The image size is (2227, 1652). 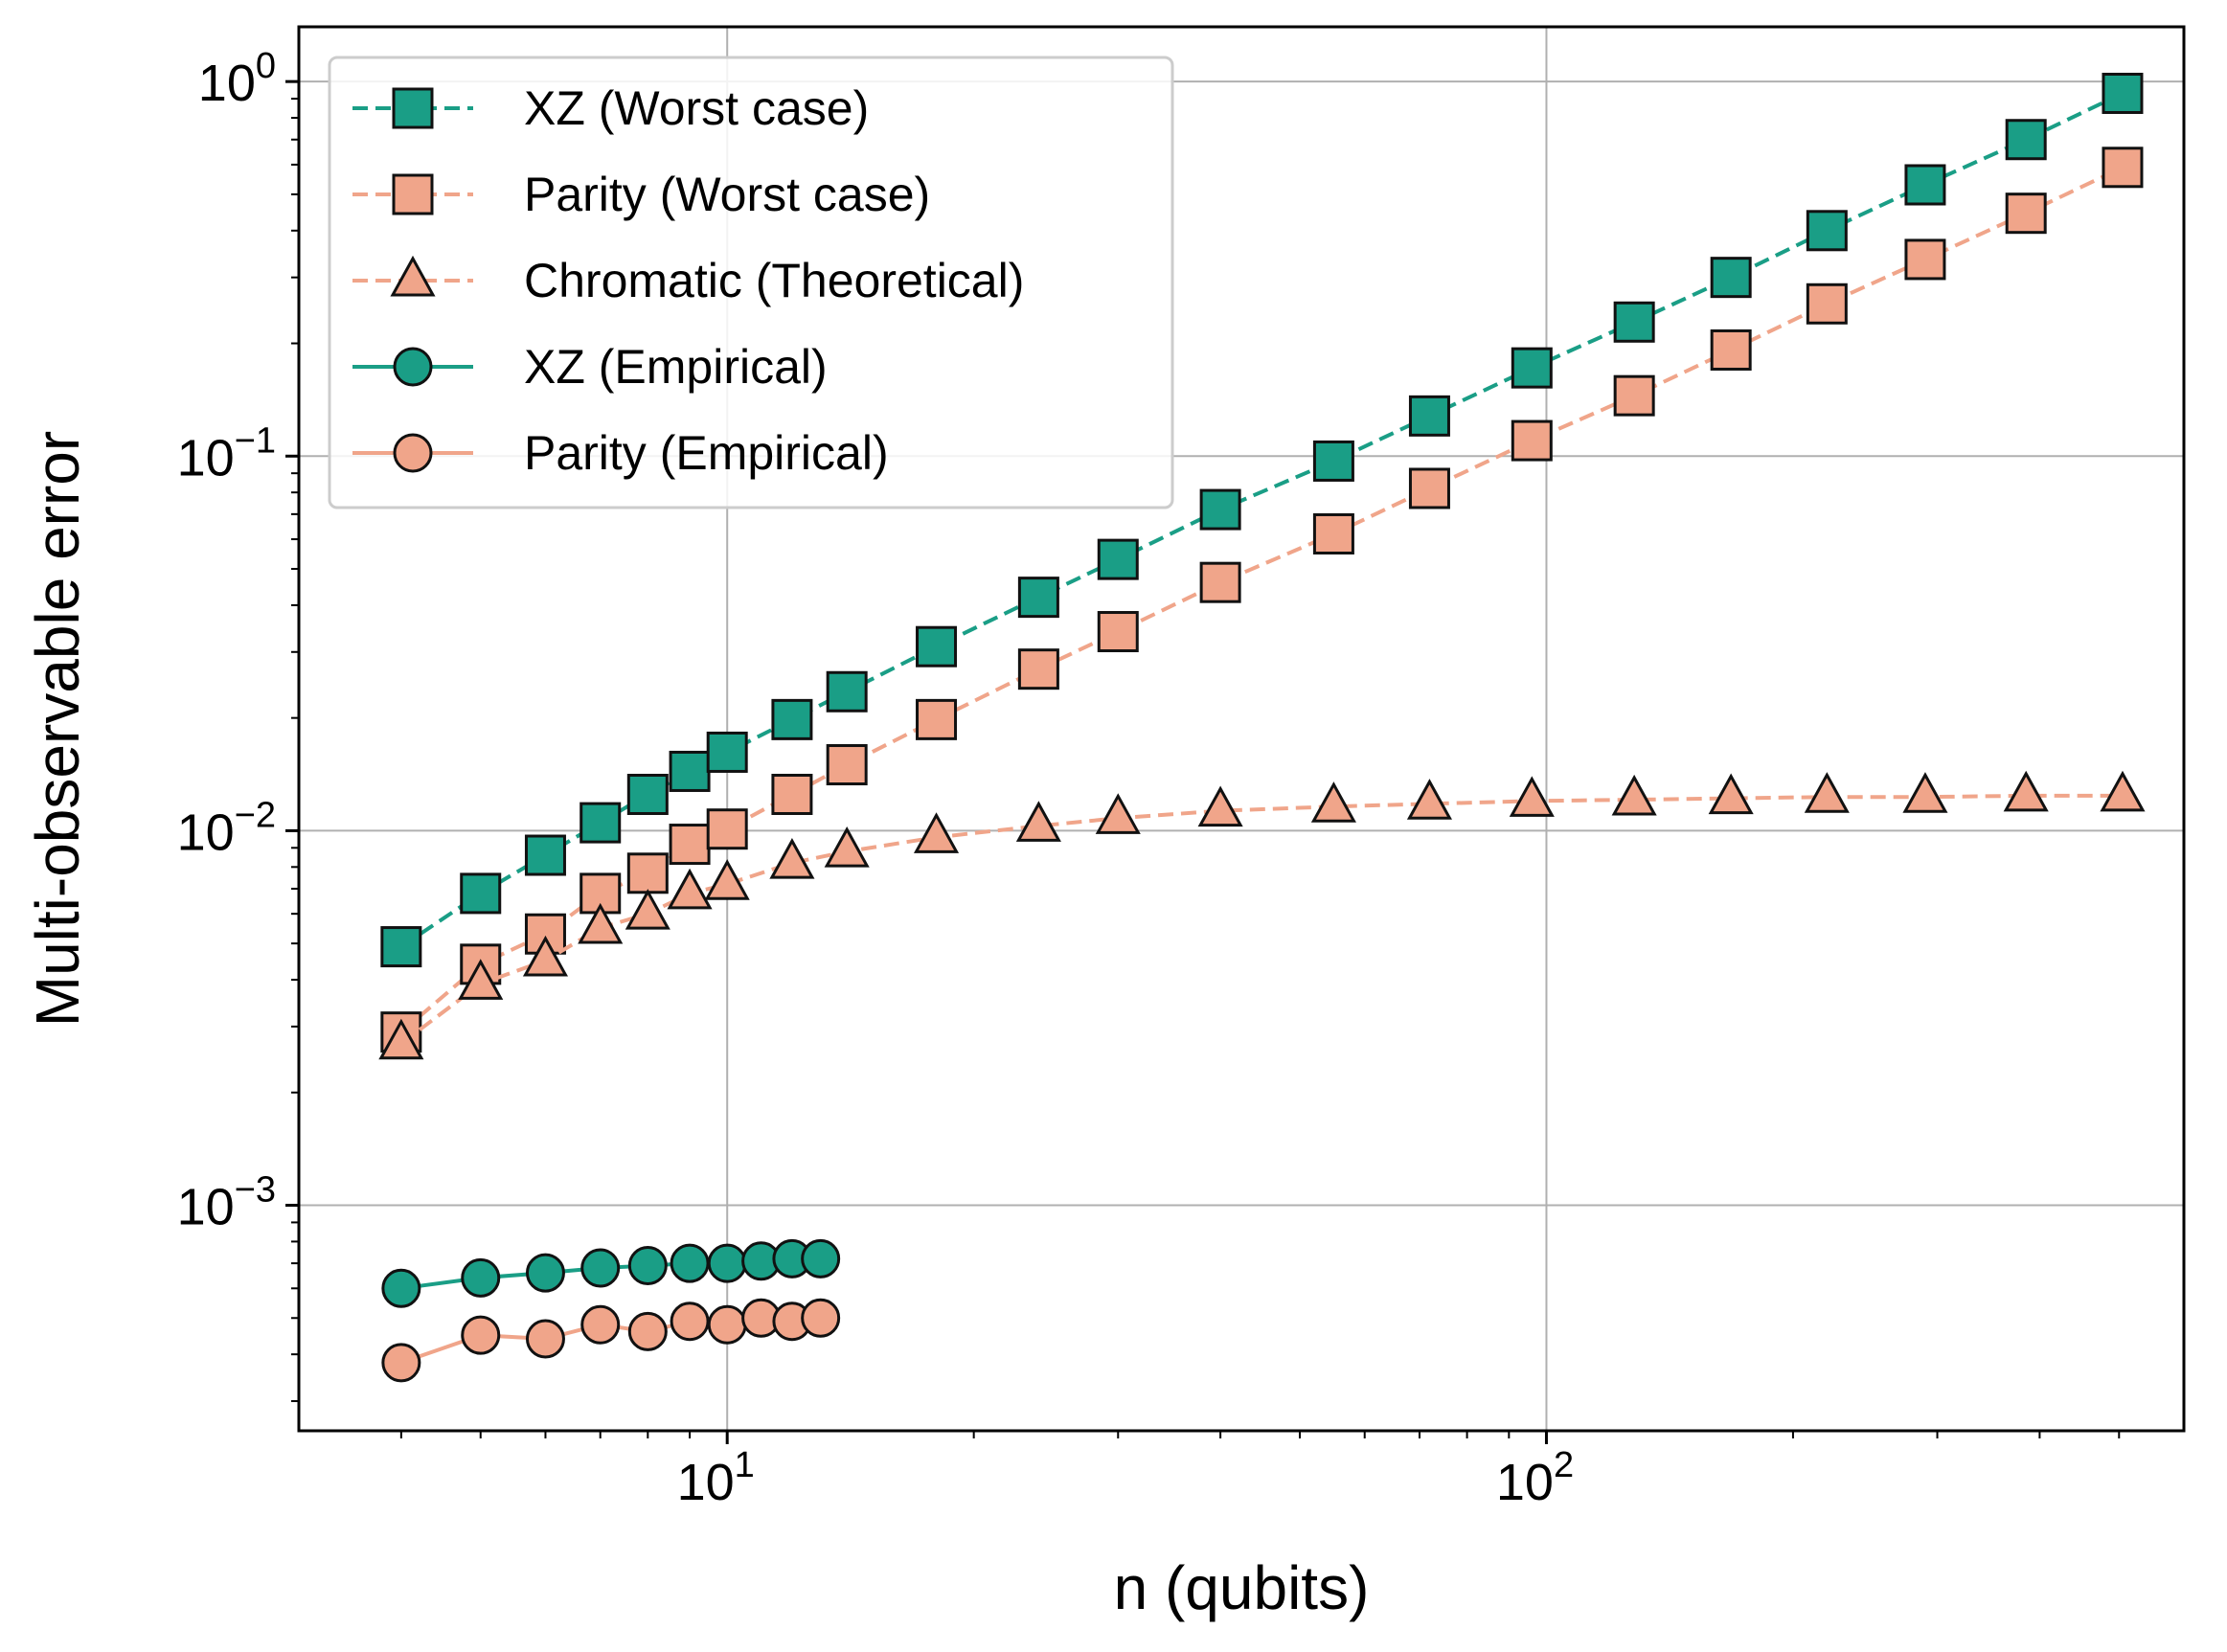 I want to click on legend-item: Chromatic (Theoretical), so click(x=688, y=281).